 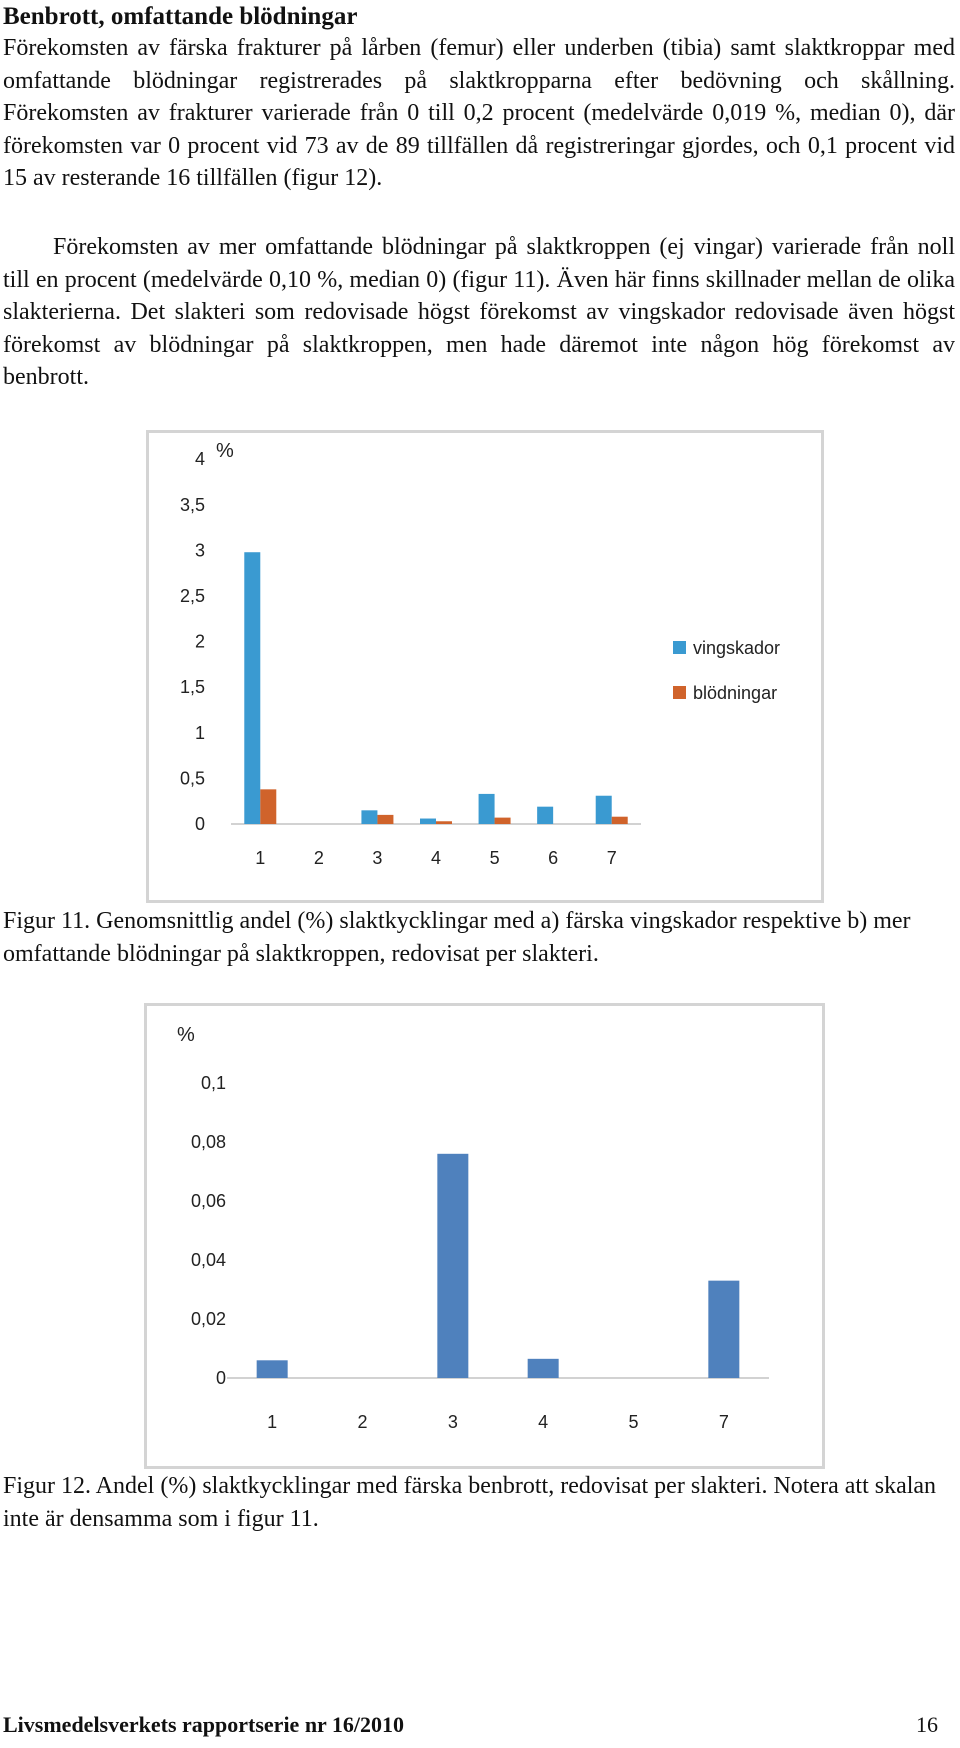 I want to click on y-tick-label: 3, so click(x=200, y=550).